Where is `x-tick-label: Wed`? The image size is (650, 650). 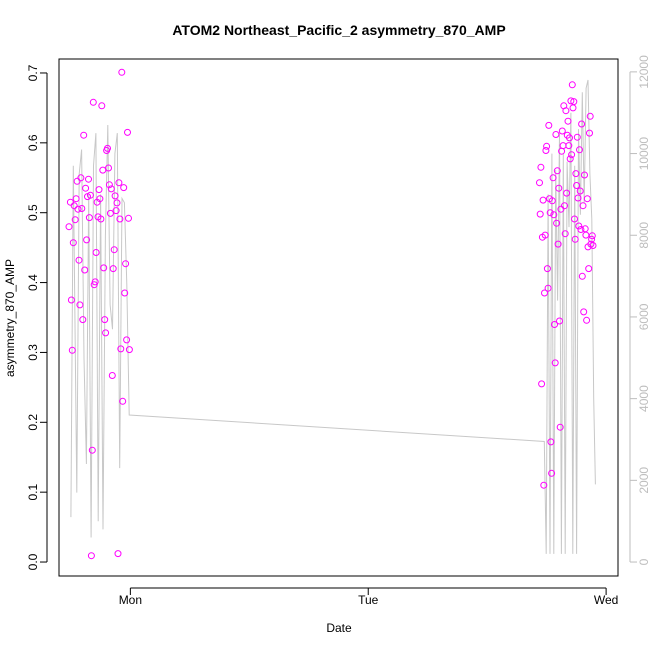 x-tick-label: Wed is located at coordinates (606, 600).